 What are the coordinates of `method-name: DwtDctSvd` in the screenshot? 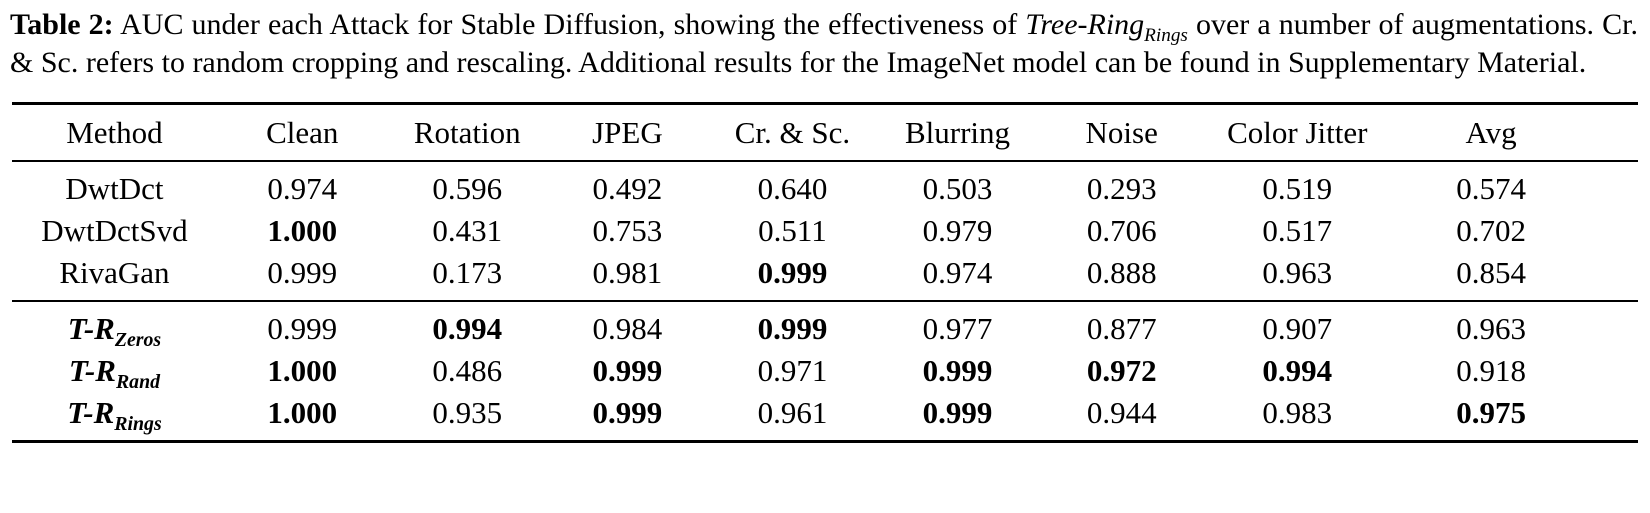 It's located at (114, 230).